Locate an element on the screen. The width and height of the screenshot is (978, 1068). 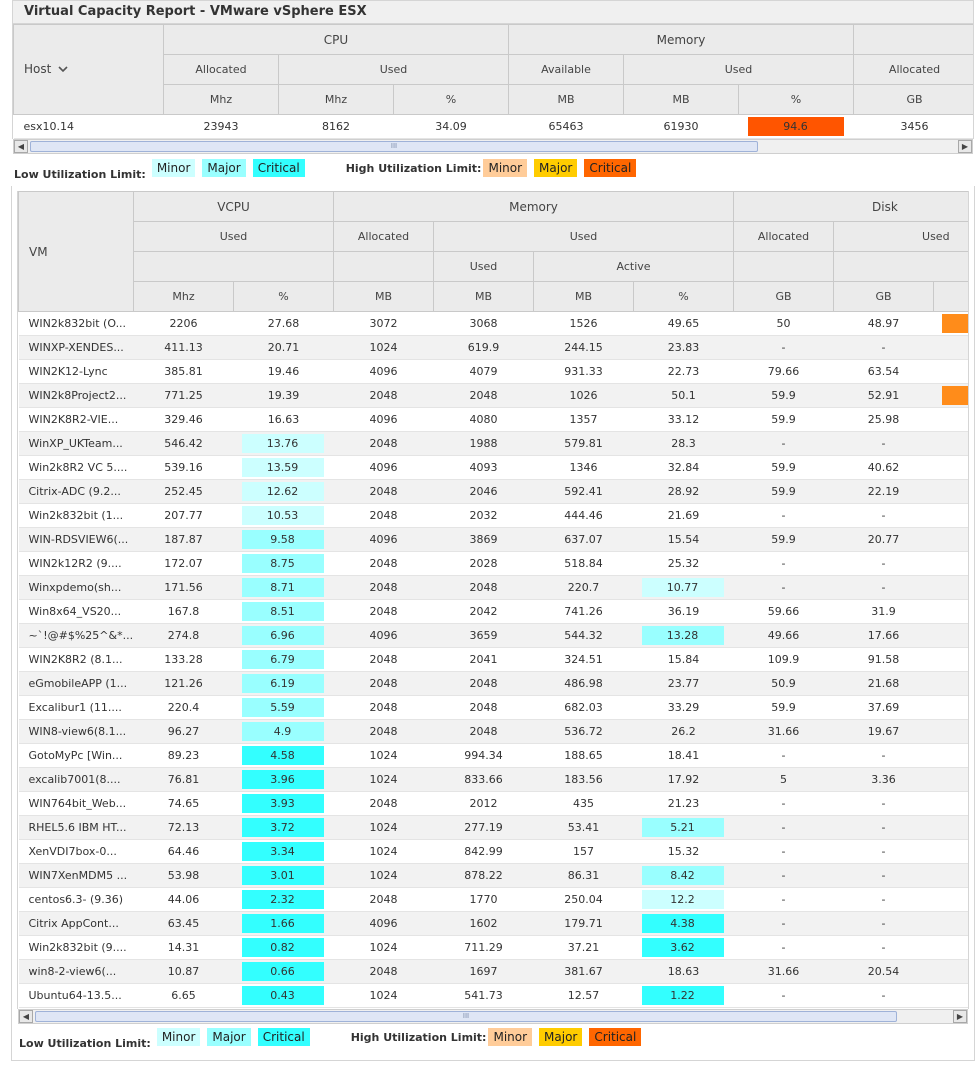
host-table-scrollbar: ◀ III ▶ is located at coordinates (493, 146).